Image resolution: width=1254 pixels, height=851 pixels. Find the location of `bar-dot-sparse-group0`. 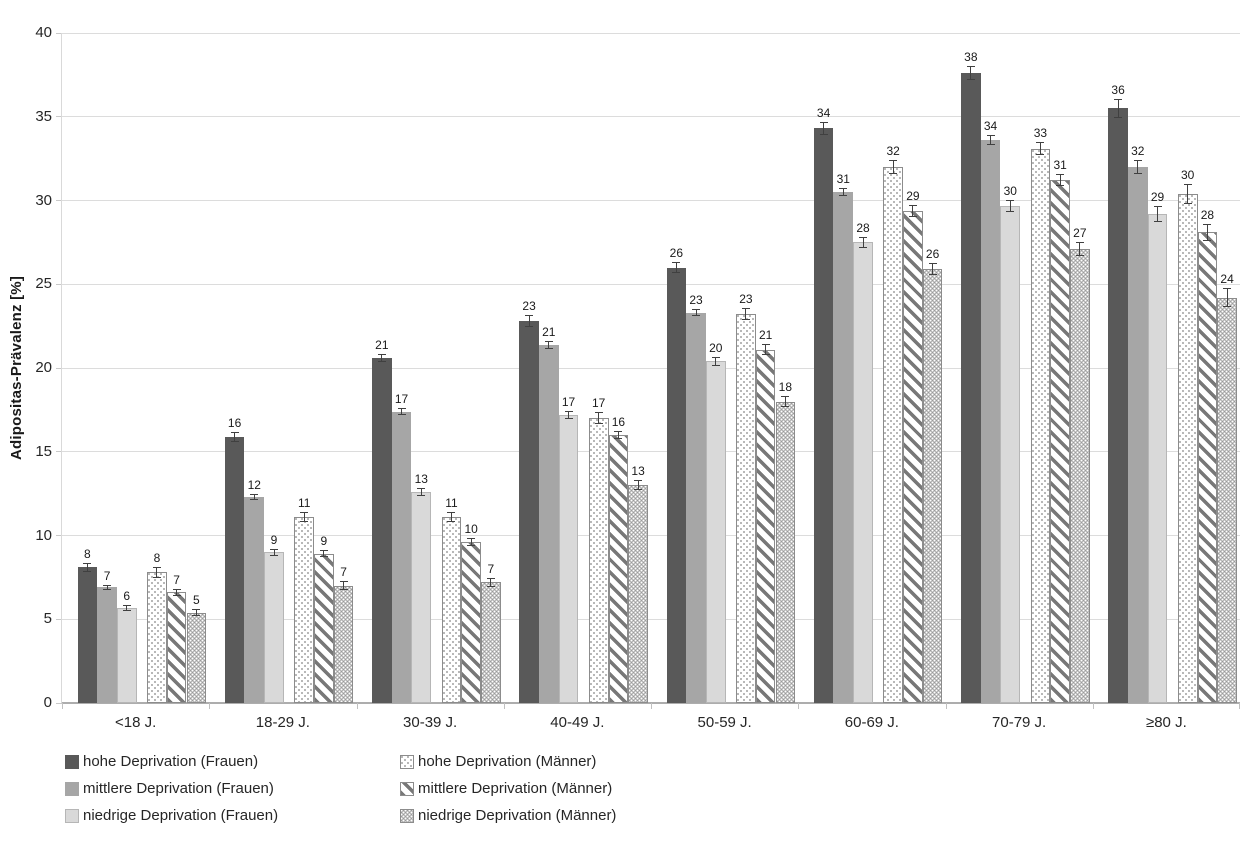

bar-dot-sparse-group0 is located at coordinates (157, 637).